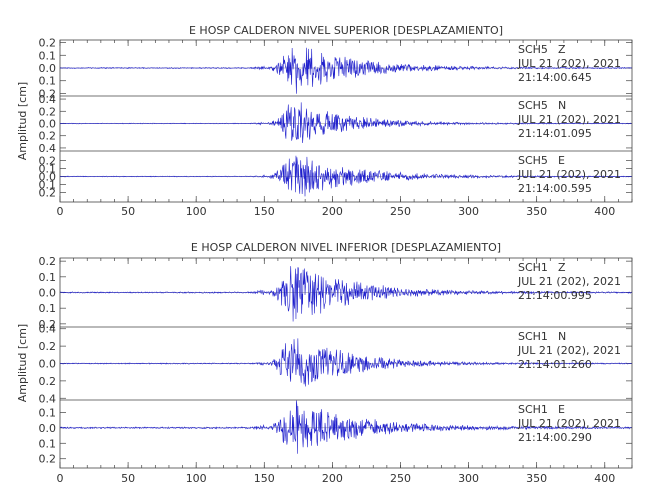  I want to click on time-label: 21:14:00.290, so click(555, 437).